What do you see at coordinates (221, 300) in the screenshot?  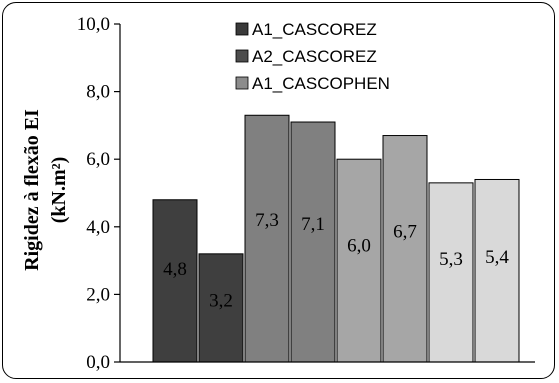 I see `data-label: 3,2` at bounding box center [221, 300].